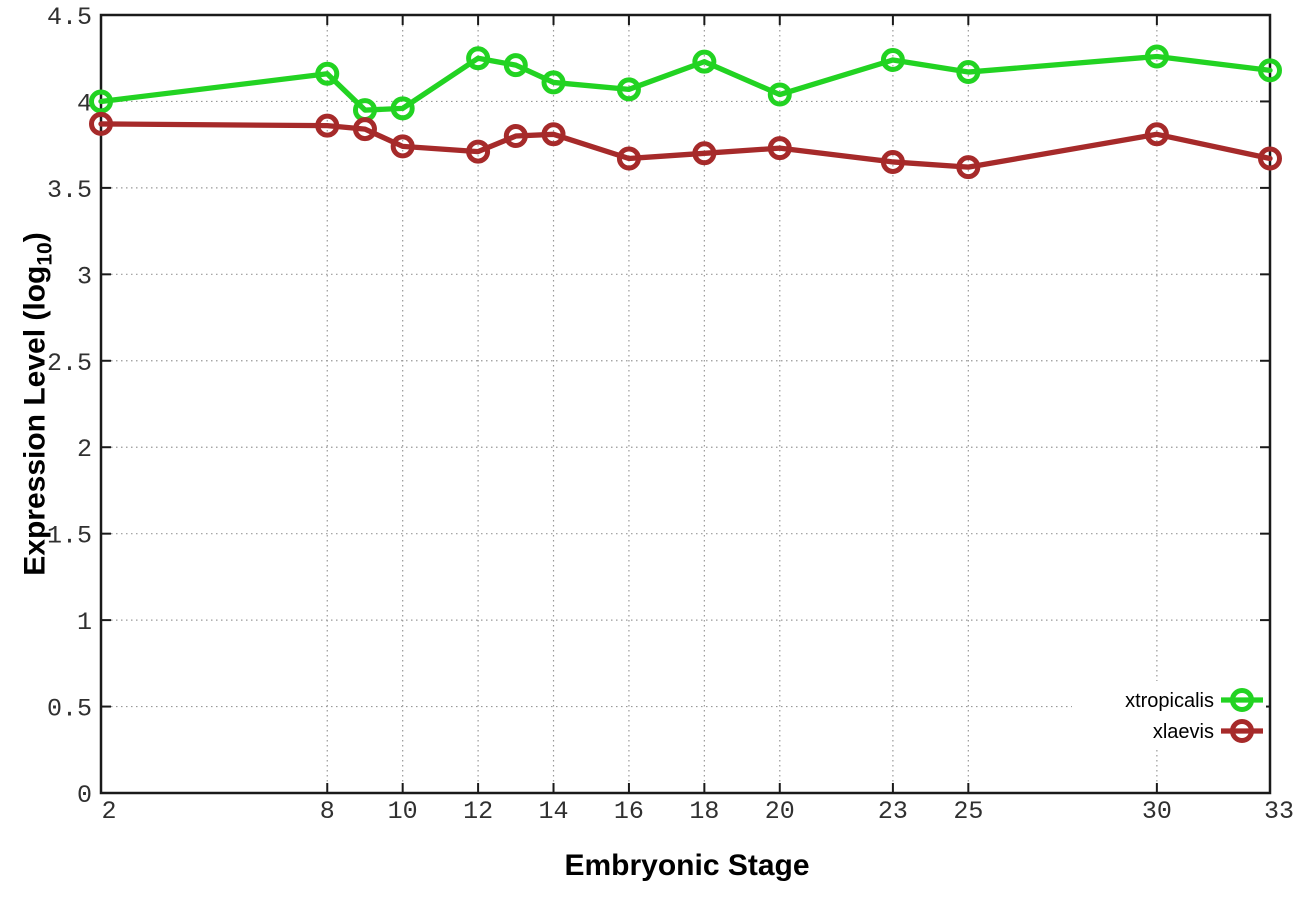  I want to click on y-tick-label: 2.5, so click(69, 363).